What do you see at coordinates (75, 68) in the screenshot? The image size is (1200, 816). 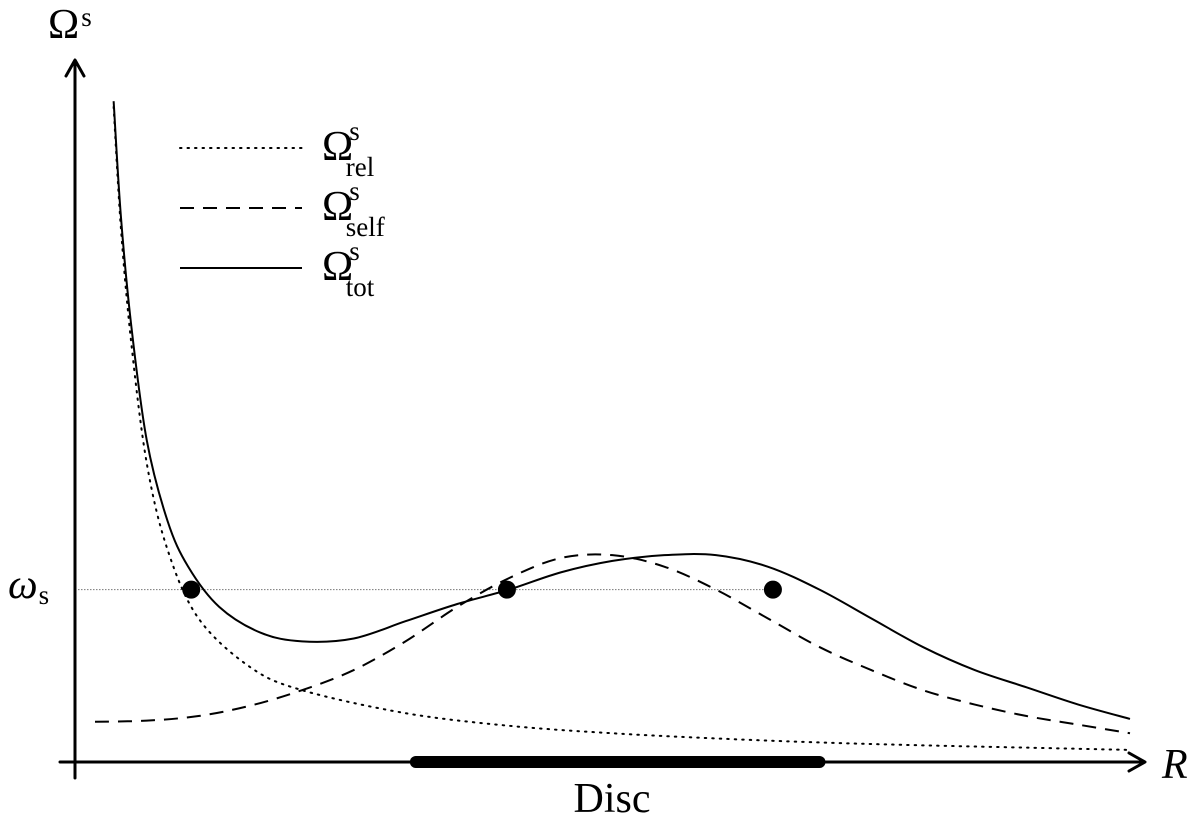 I see `y-axis-arrow` at bounding box center [75, 68].